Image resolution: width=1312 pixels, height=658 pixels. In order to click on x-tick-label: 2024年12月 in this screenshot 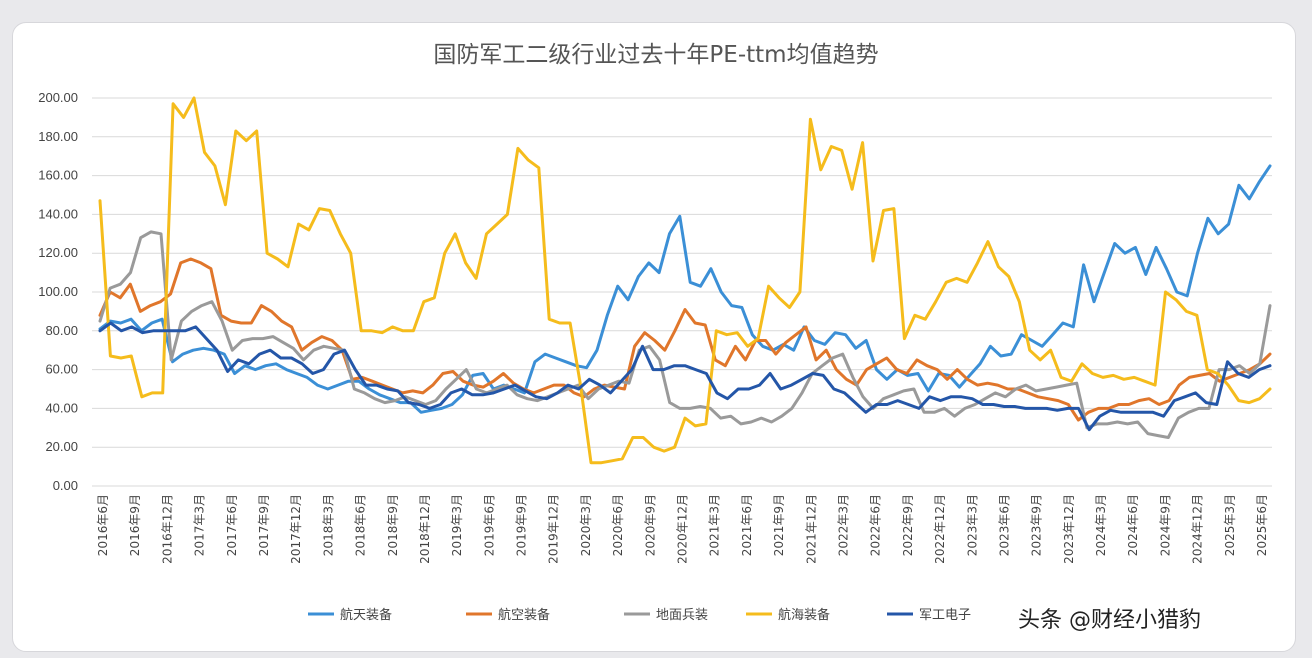, I will do `click(1198, 529)`.